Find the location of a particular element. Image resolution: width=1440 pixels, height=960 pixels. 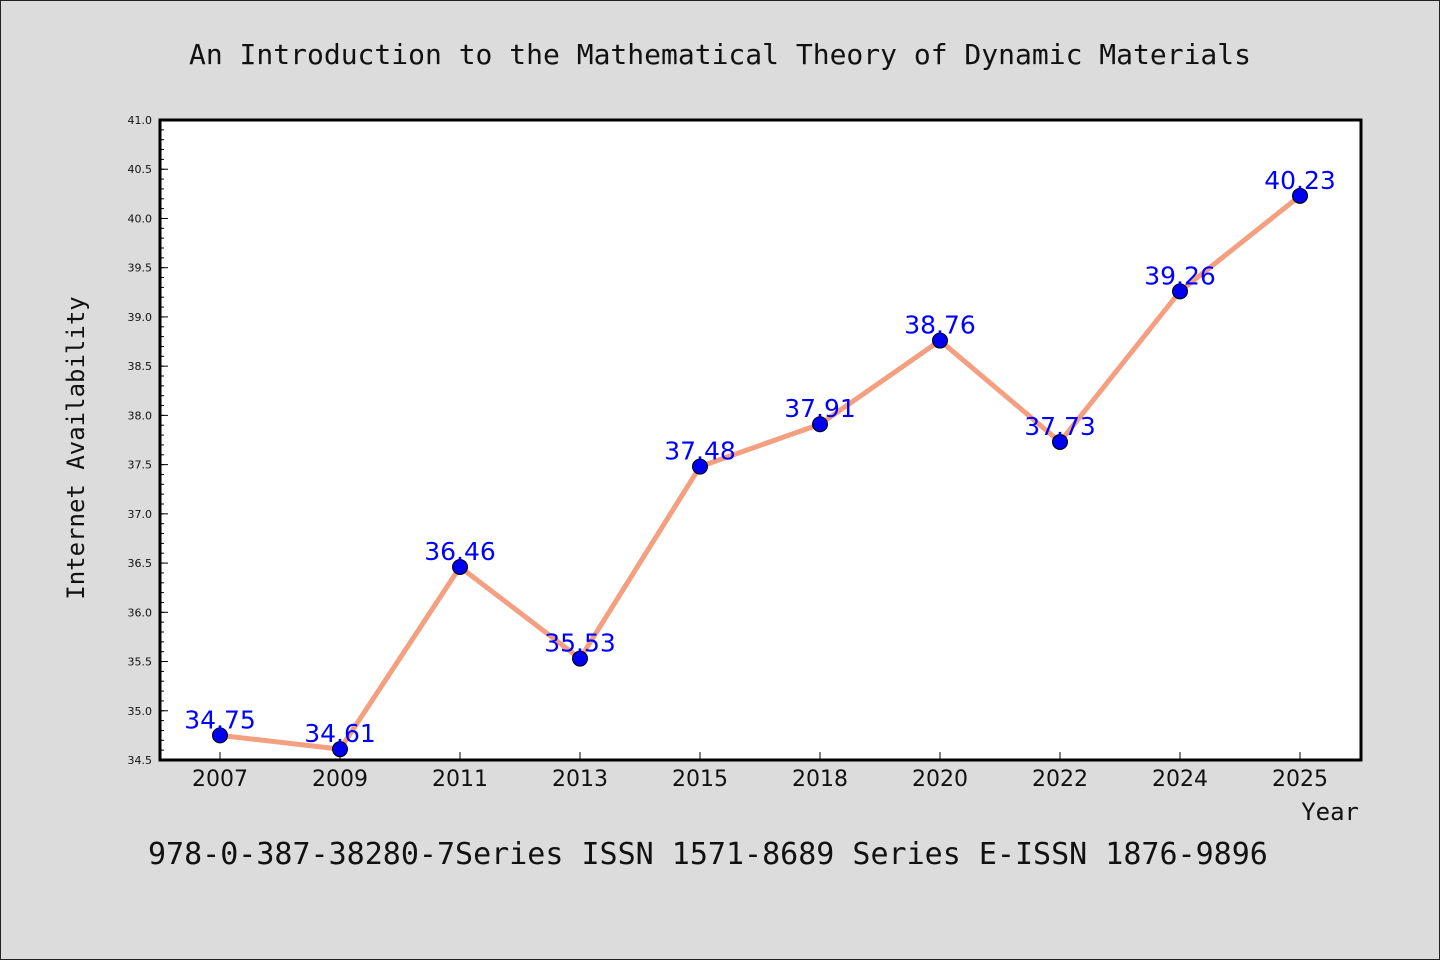

y-tick-label: 35.5 is located at coordinates (140, 662).